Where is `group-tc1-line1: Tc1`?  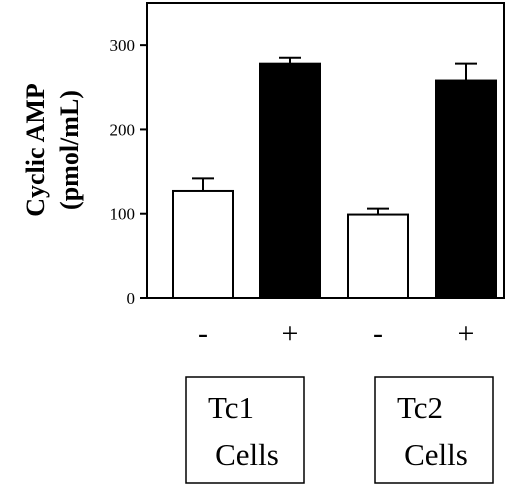 group-tc1-line1: Tc1 is located at coordinates (231, 407).